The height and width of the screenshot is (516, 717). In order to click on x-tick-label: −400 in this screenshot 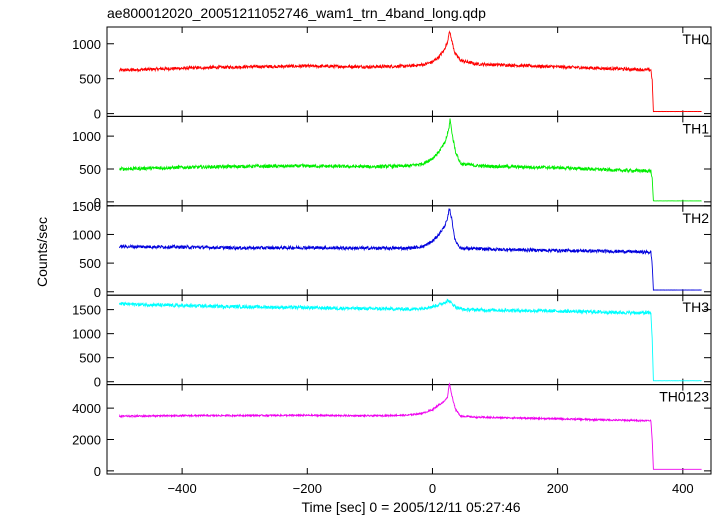, I will do `click(181, 488)`.